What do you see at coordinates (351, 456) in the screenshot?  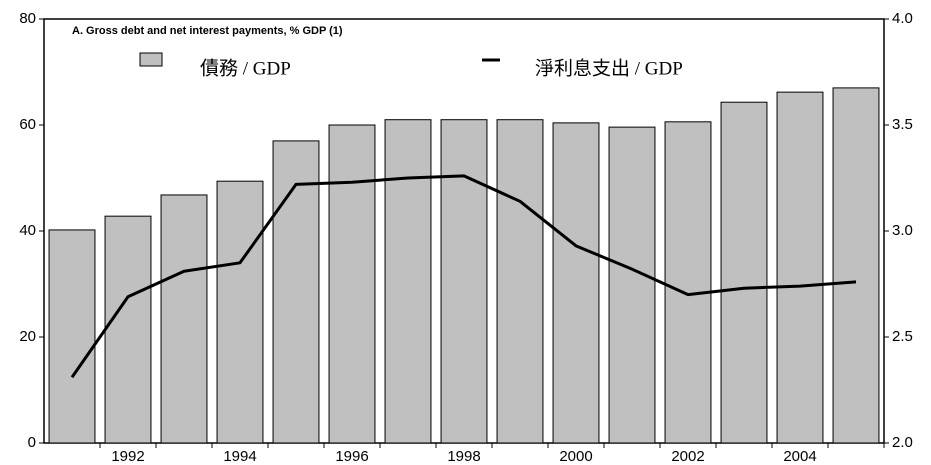 I see `x-tick-label: 1996` at bounding box center [351, 456].